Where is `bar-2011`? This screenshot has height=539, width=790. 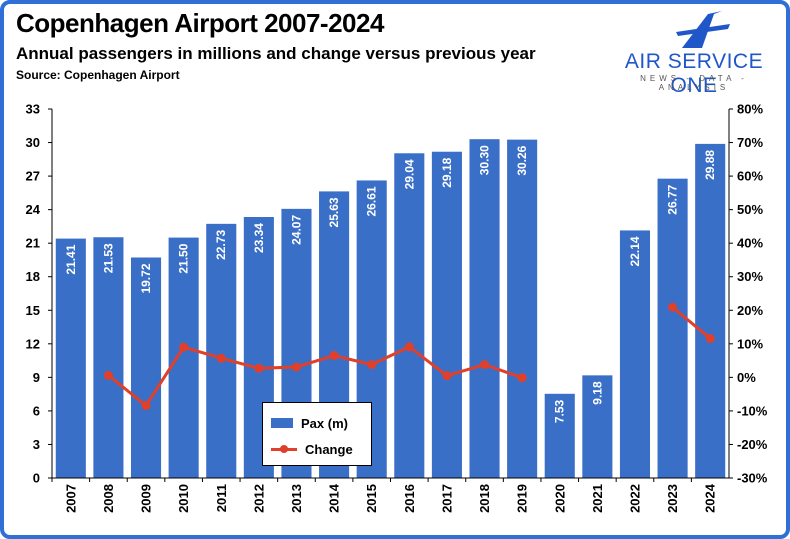
bar-2011 is located at coordinates (221, 350).